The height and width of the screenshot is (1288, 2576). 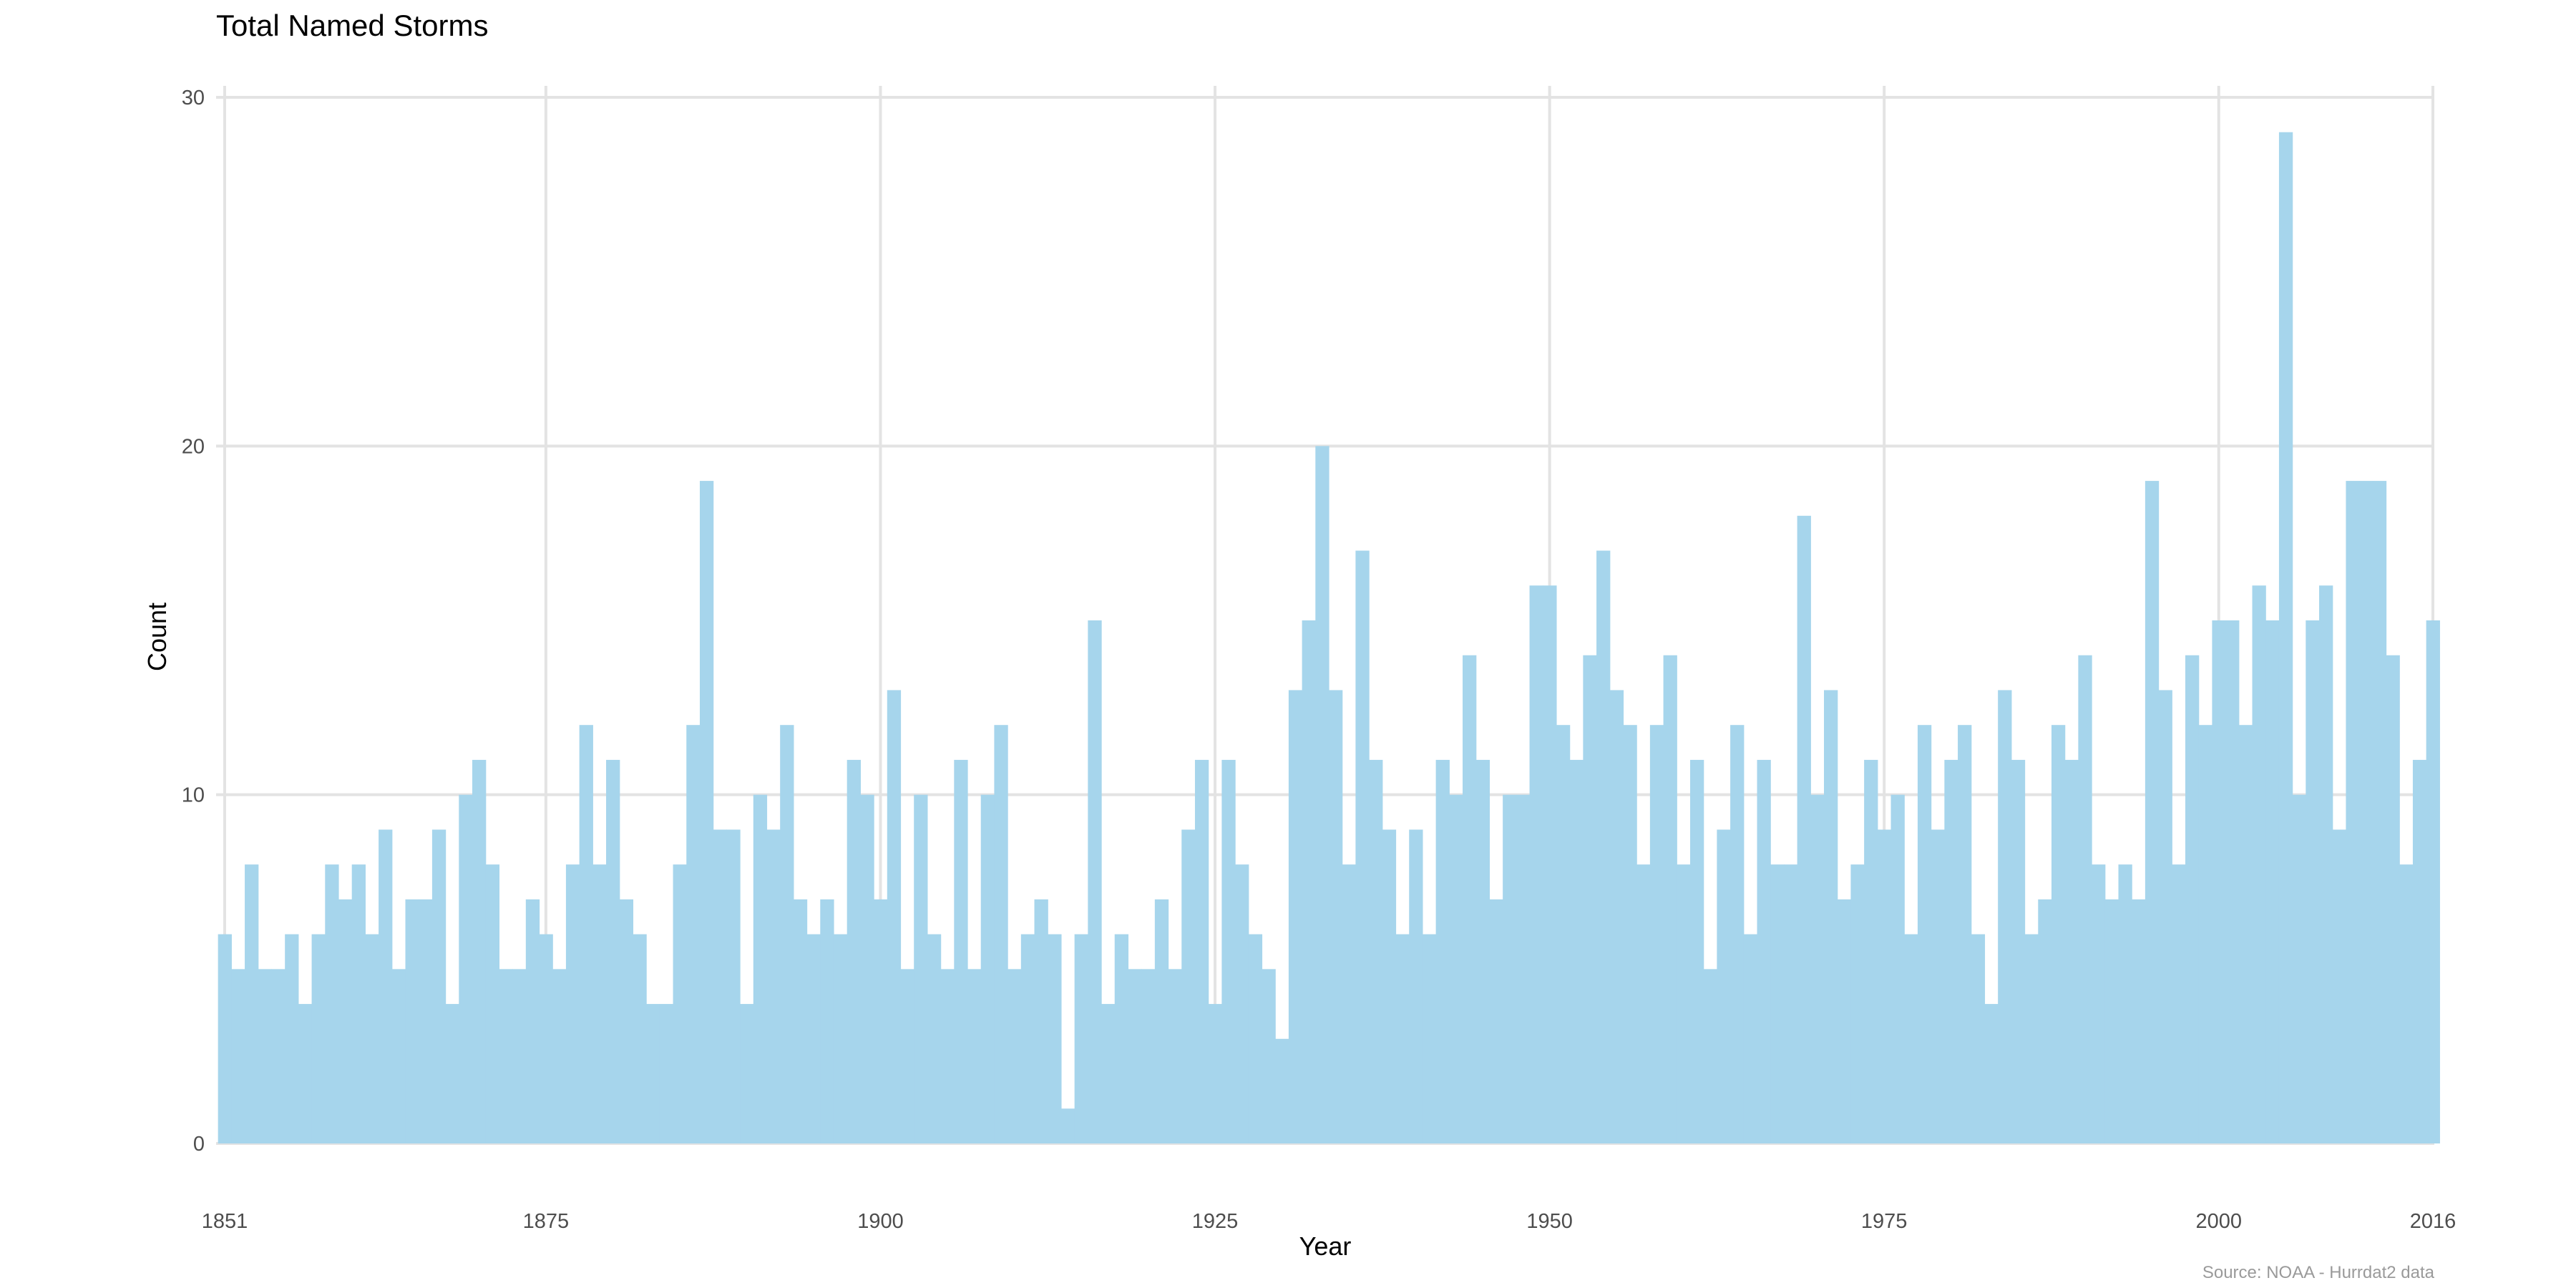 I want to click on bar-1955, so click(x=1616, y=916).